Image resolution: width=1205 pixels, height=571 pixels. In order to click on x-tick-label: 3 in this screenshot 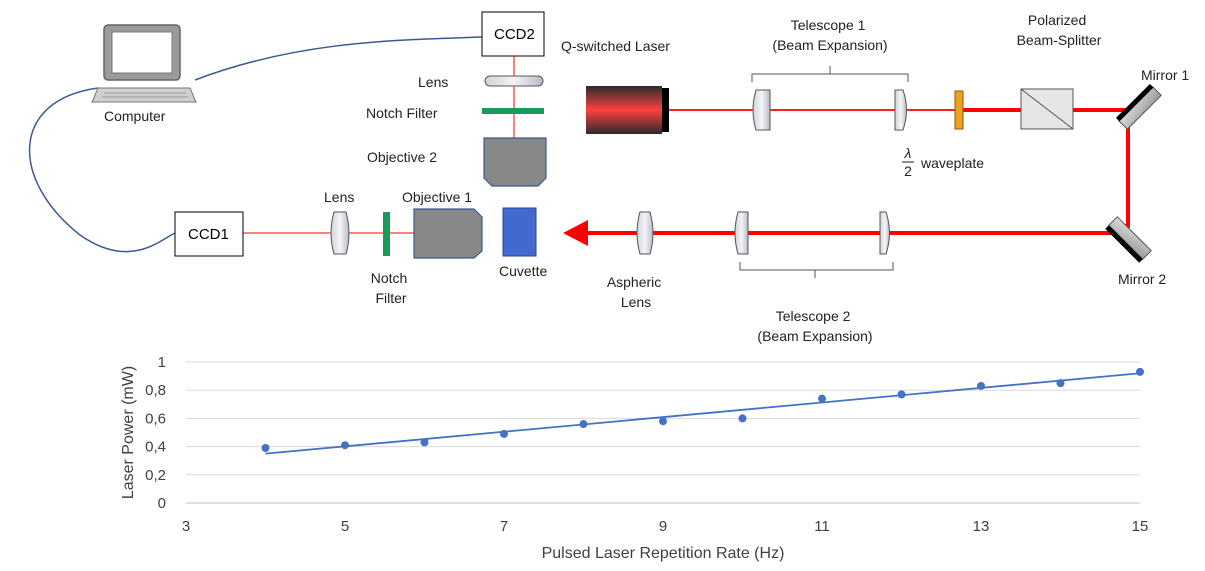, I will do `click(186, 526)`.